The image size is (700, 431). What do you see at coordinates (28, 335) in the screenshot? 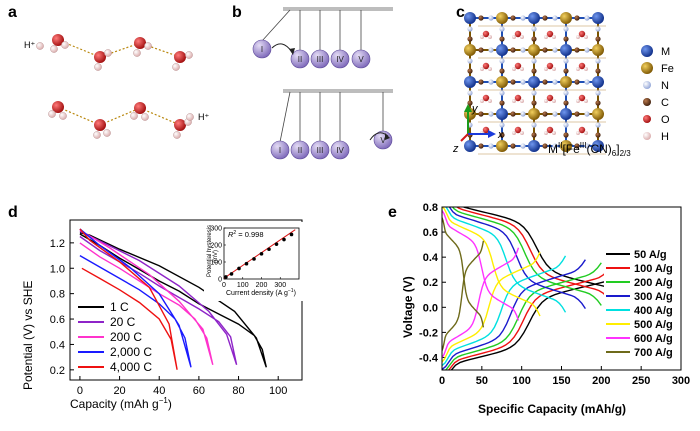
I see `chart-d-ylabel: Potential (V) vs SHE` at bounding box center [28, 335].